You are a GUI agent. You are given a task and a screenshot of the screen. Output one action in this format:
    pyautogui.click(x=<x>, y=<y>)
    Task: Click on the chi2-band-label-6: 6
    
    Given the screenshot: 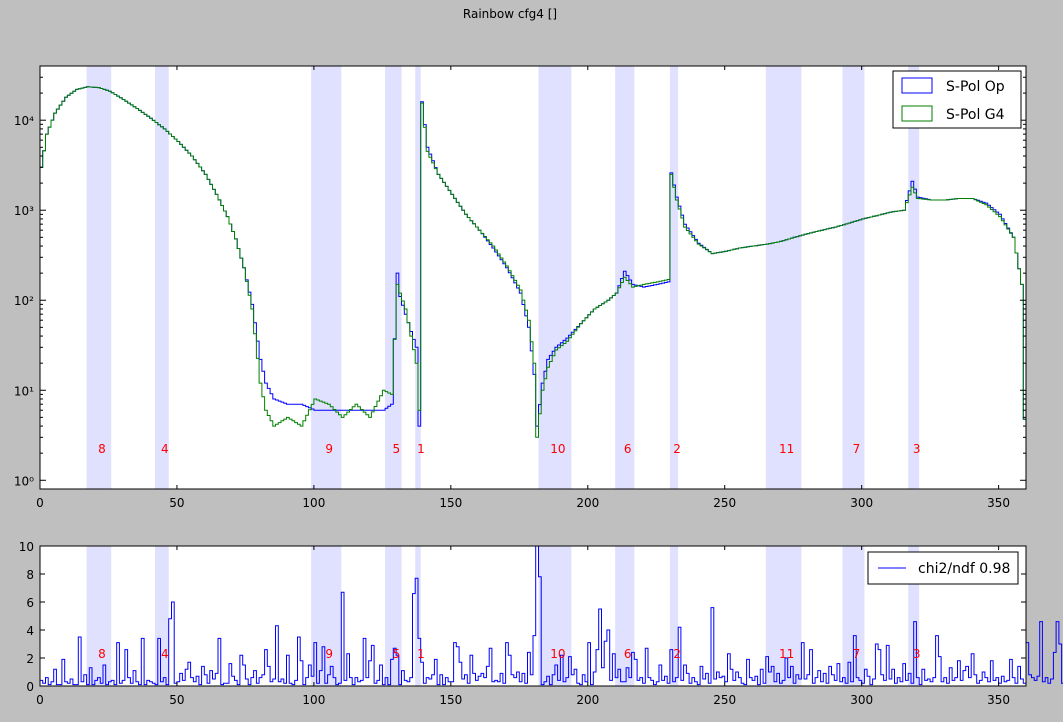 What is the action you would take?
    pyautogui.click(x=628, y=654)
    